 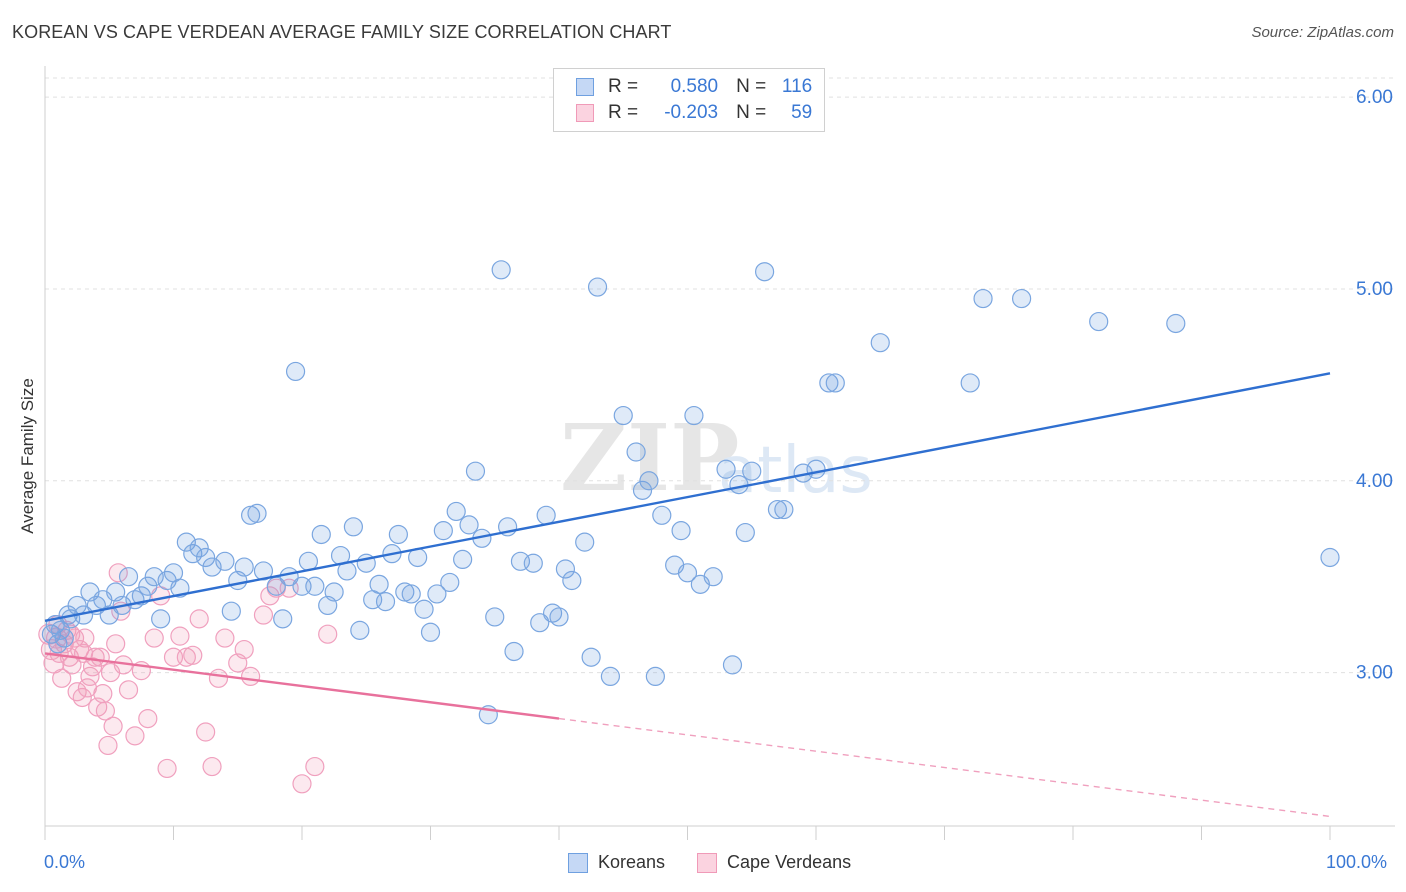 What do you see at coordinates (302, 686) in the screenshot?
I see `trend-line-cape-verdeans` at bounding box center [302, 686].